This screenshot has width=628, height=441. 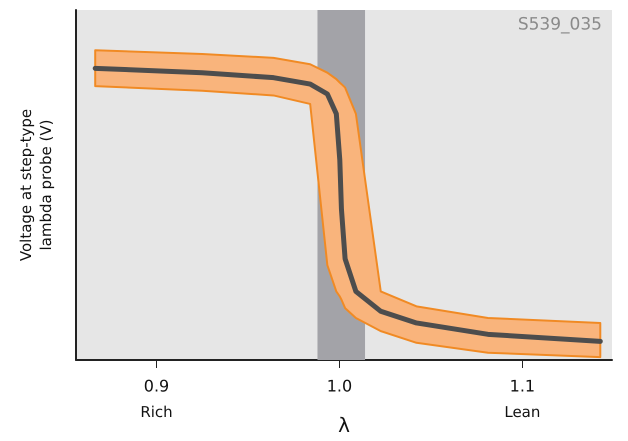 What do you see at coordinates (344, 425) in the screenshot?
I see `x-axis-title: λ` at bounding box center [344, 425].